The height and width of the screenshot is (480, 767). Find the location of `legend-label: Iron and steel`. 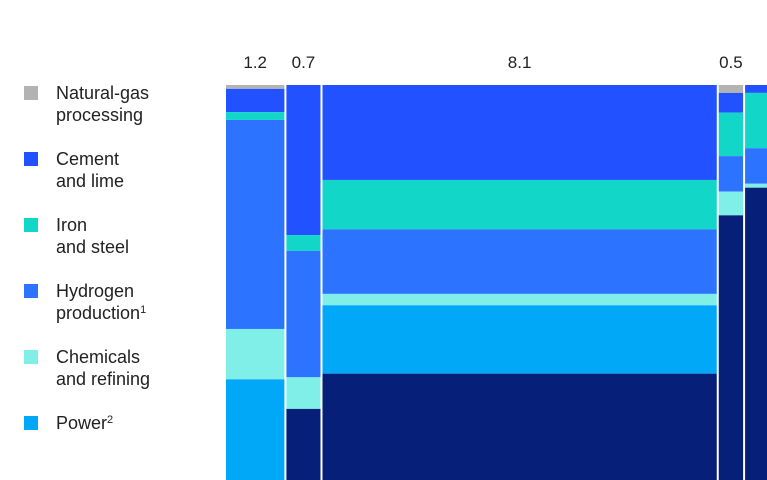

legend-label: Iron and steel is located at coordinates (92, 236).